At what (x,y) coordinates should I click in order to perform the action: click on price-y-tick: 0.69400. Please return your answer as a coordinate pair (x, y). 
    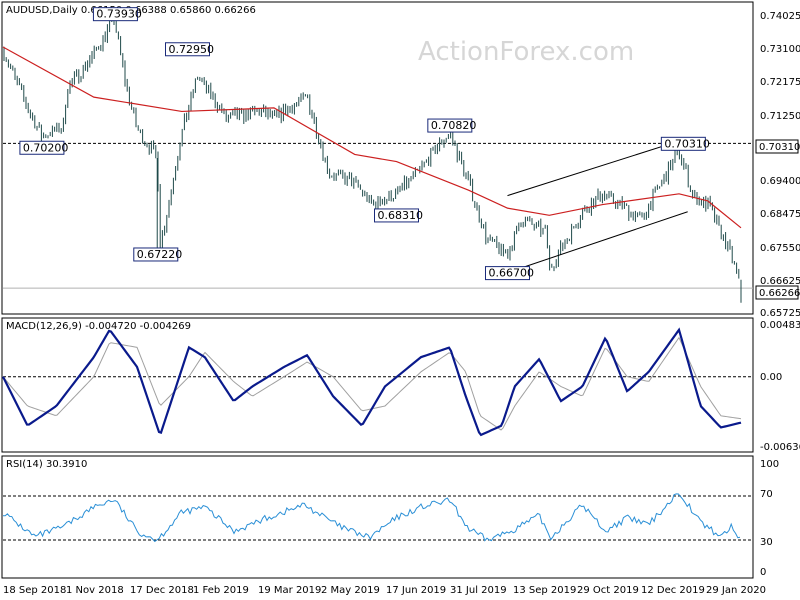
    Looking at the image, I should click on (780, 181).